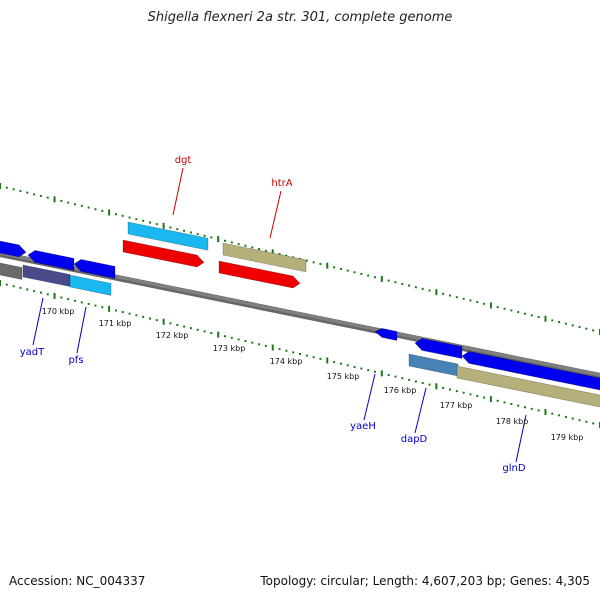  Describe the element at coordinates (172, 335) in the screenshot. I see `ruler-label: 172 kbp` at that location.